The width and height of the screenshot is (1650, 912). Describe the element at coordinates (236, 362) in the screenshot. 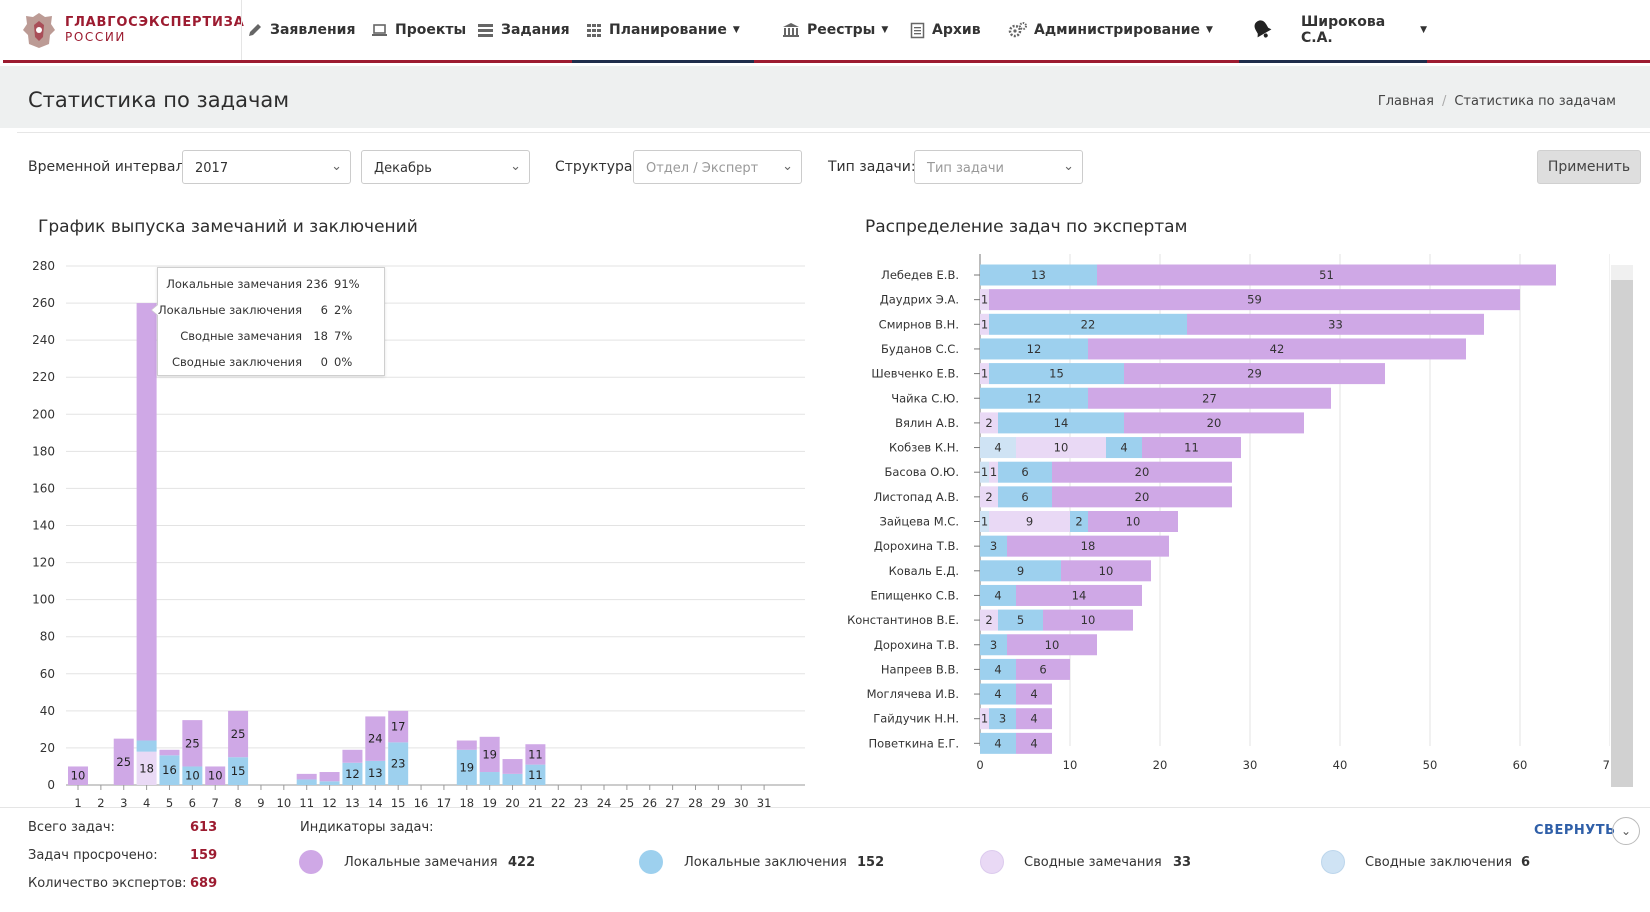

I see `tooltip-series: Сводные заключения` at that location.